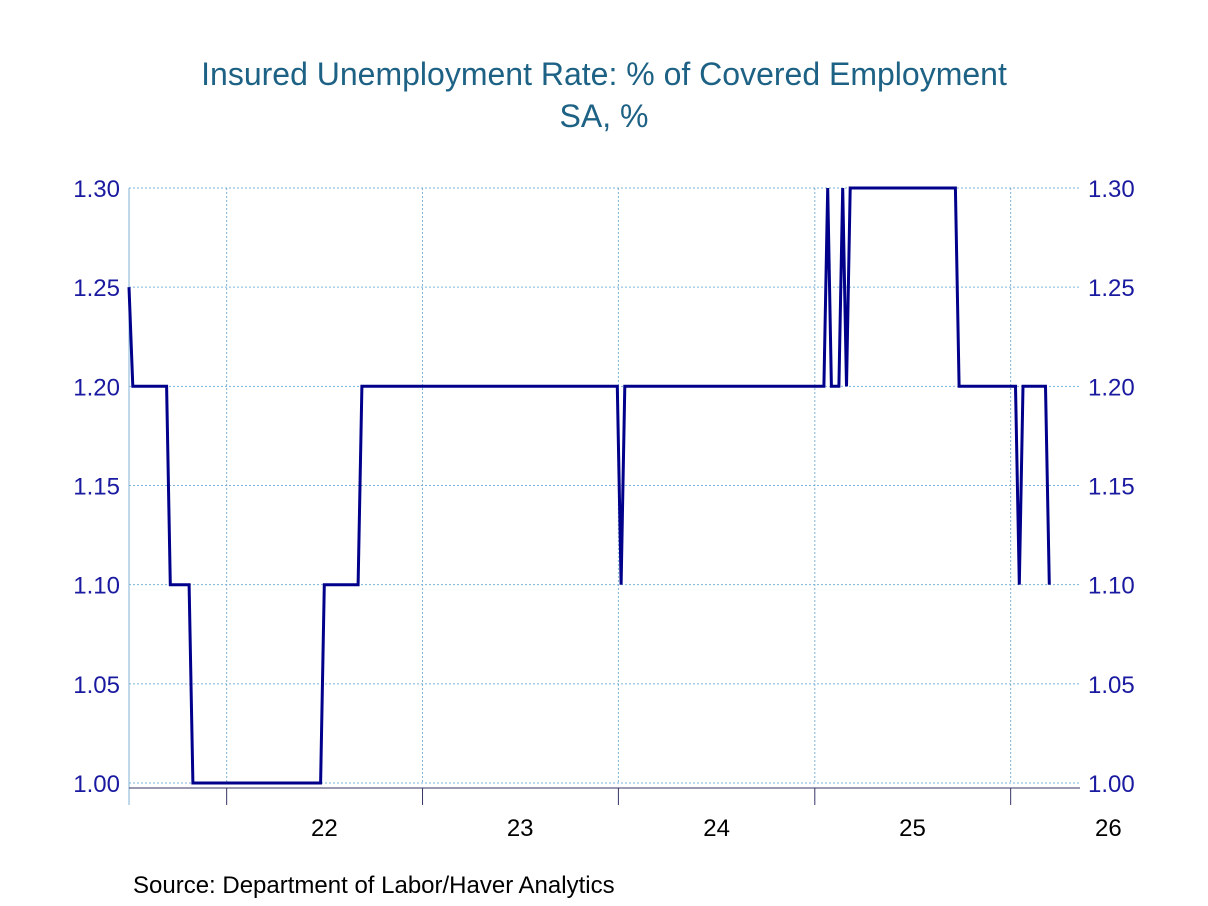 The width and height of the screenshot is (1208, 906). Describe the element at coordinates (1111, 685) in the screenshot. I see `y-tick-label-right: 1.05` at that location.